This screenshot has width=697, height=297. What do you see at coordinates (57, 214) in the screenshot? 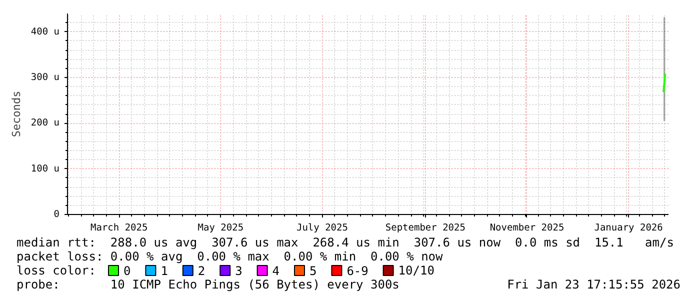
I see `y-tick-label: 0` at bounding box center [57, 214].